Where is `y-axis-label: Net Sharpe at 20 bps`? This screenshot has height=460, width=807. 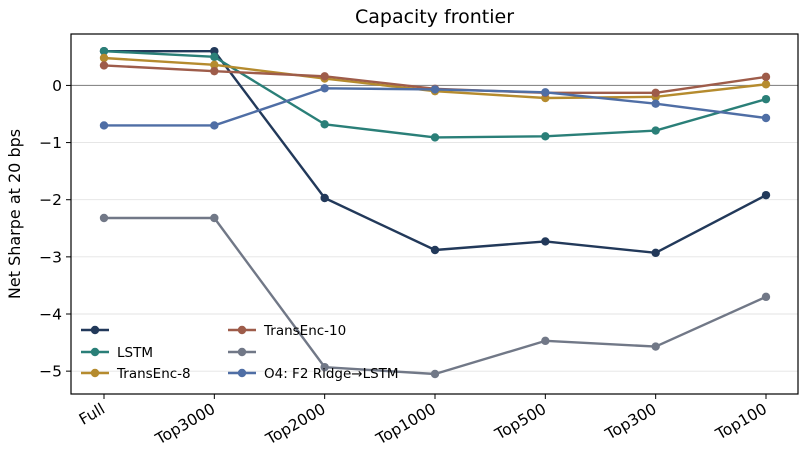 y-axis-label: Net Sharpe at 20 bps is located at coordinates (14, 214).